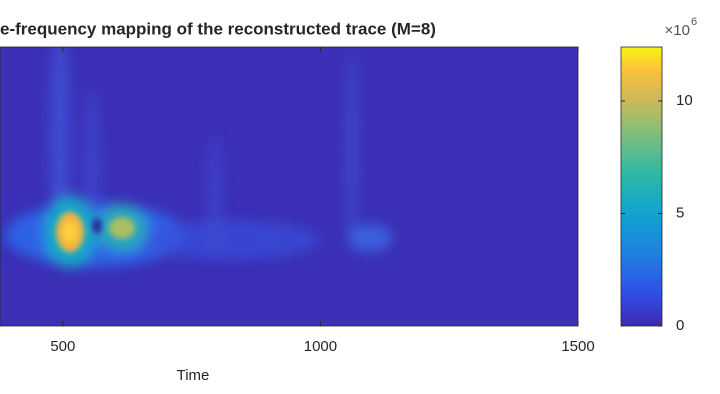  Describe the element at coordinates (680, 212) in the screenshot. I see `colorbar-tick-label: 5` at that location.